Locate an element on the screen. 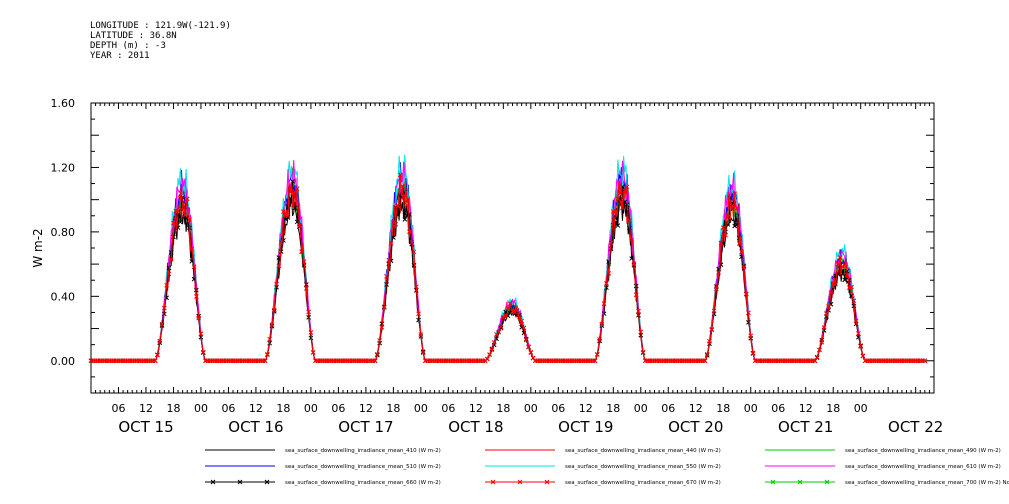 Image resolution: width=1009 pixels, height=504 pixels. x-day-label: OCT 18 is located at coordinates (475, 427).